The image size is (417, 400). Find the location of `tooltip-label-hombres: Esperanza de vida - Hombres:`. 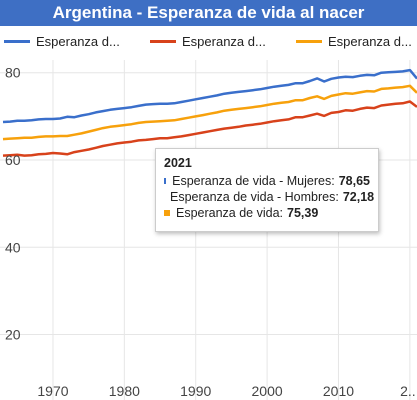

tooltip-label-hombres: Esperanza de vida - Hombres: is located at coordinates (254, 197).